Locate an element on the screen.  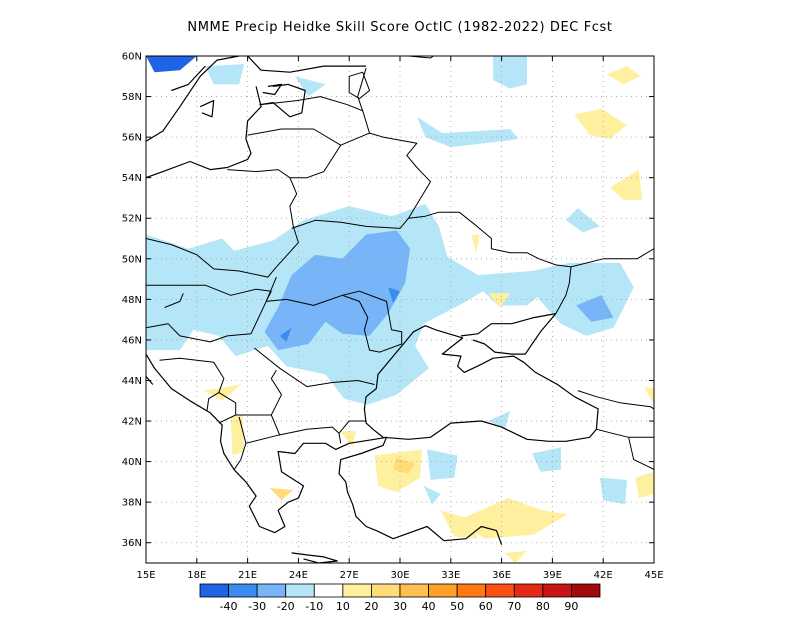
y-tick-label-4: 44N is located at coordinates (132, 381).